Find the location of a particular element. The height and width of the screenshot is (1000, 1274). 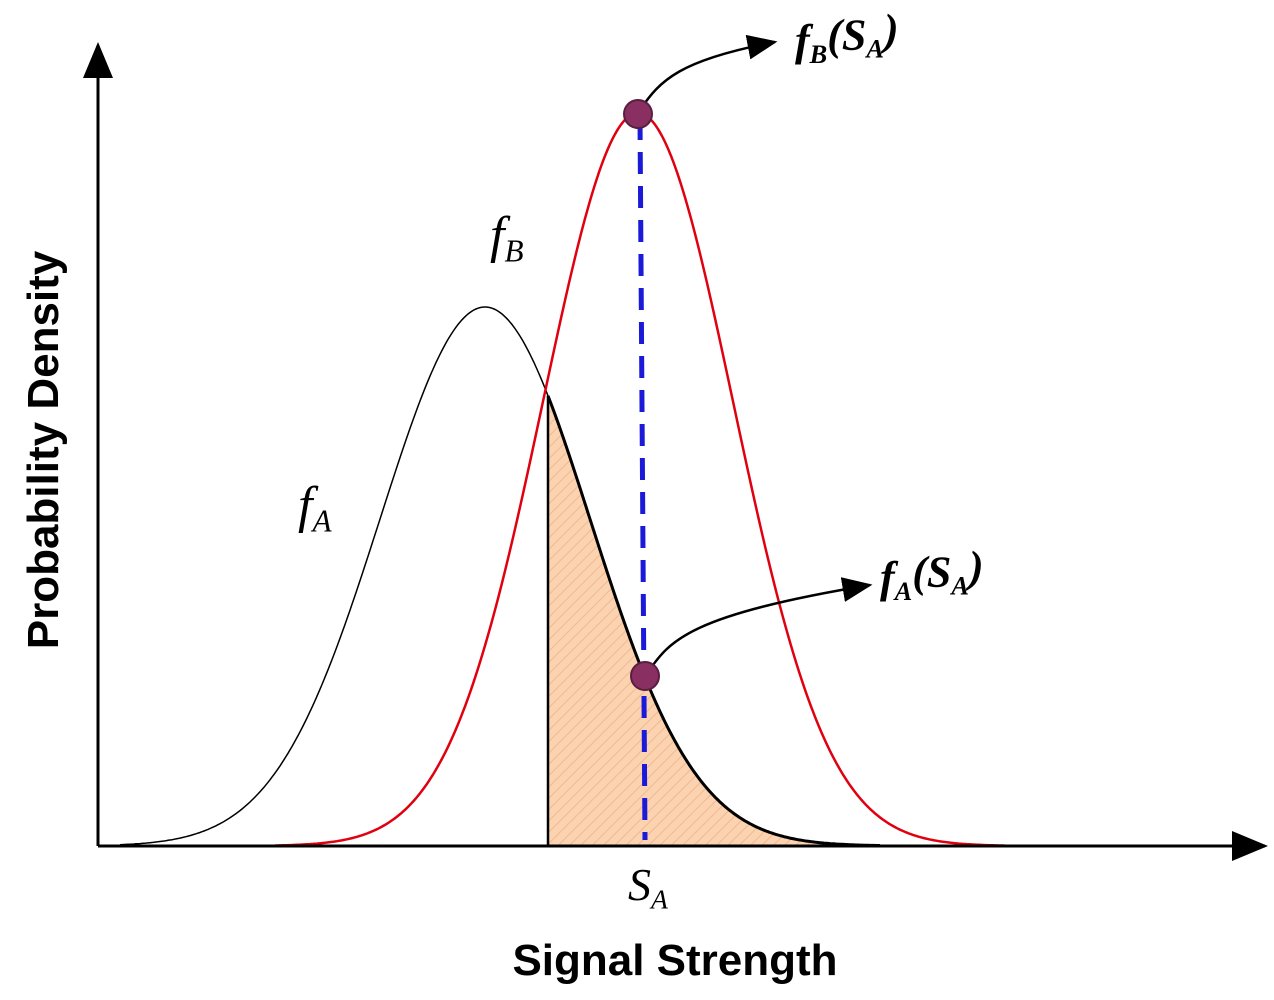

callout-label: fB(SA) is located at coordinates (847, 36).